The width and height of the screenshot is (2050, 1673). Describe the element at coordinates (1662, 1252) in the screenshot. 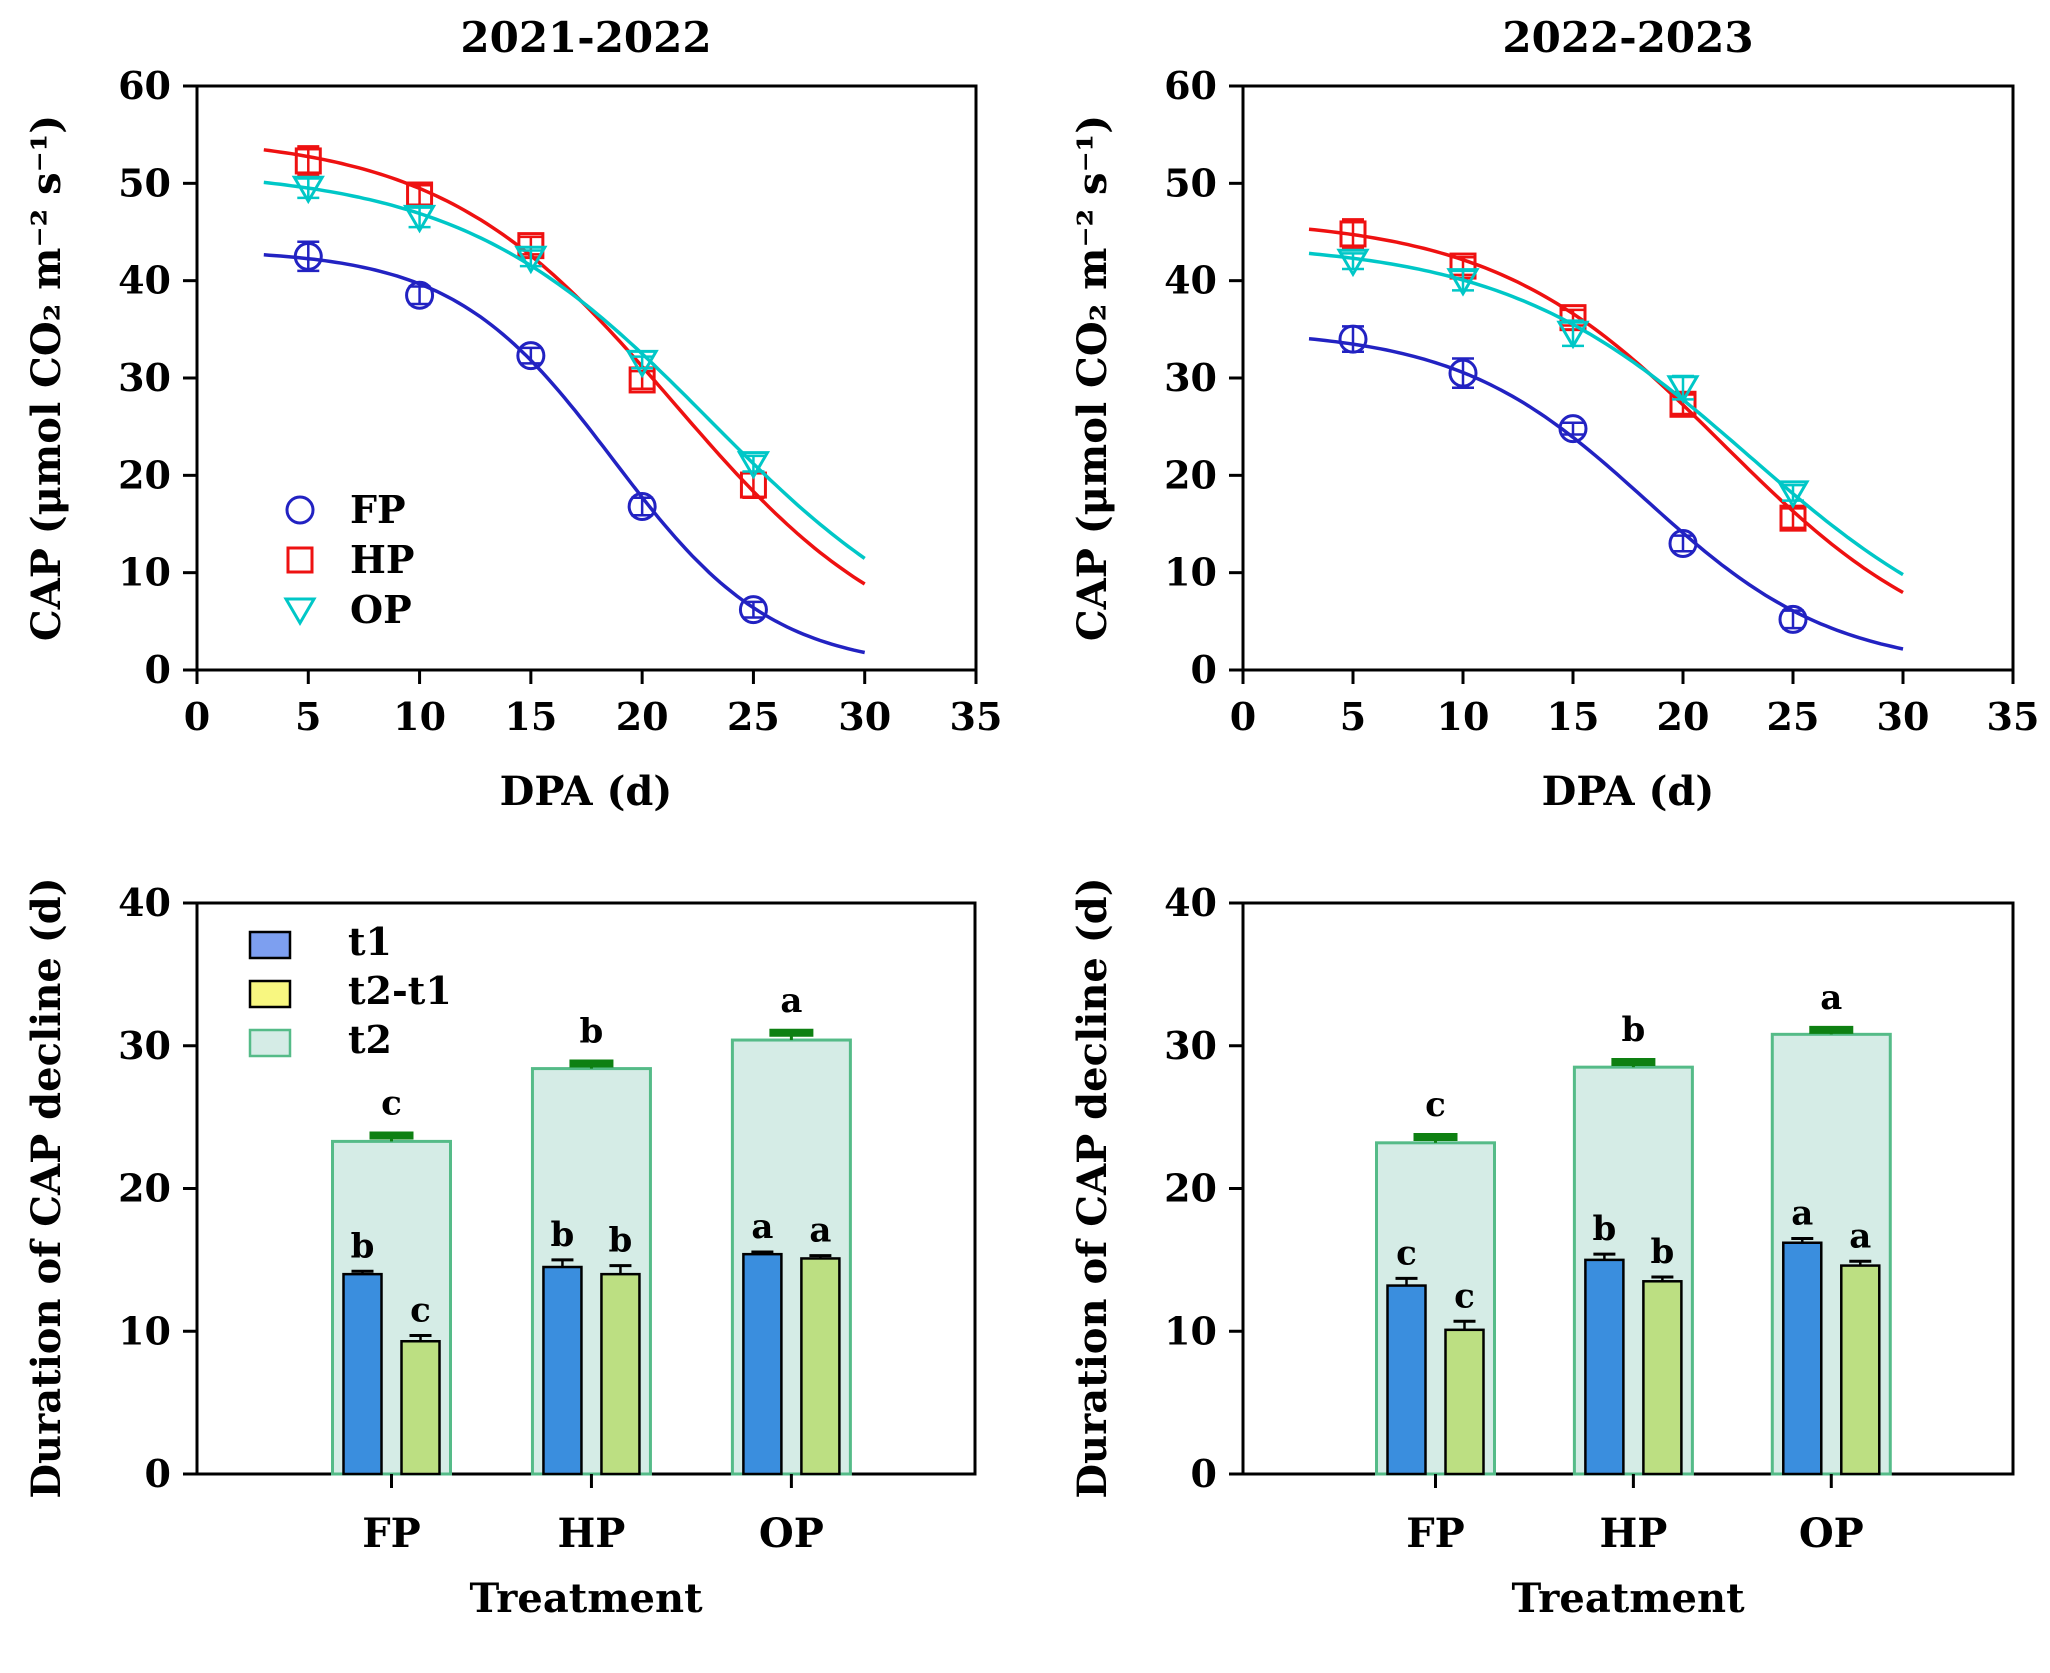

I see `sig-letter-t2-t1-HP: b` at that location.